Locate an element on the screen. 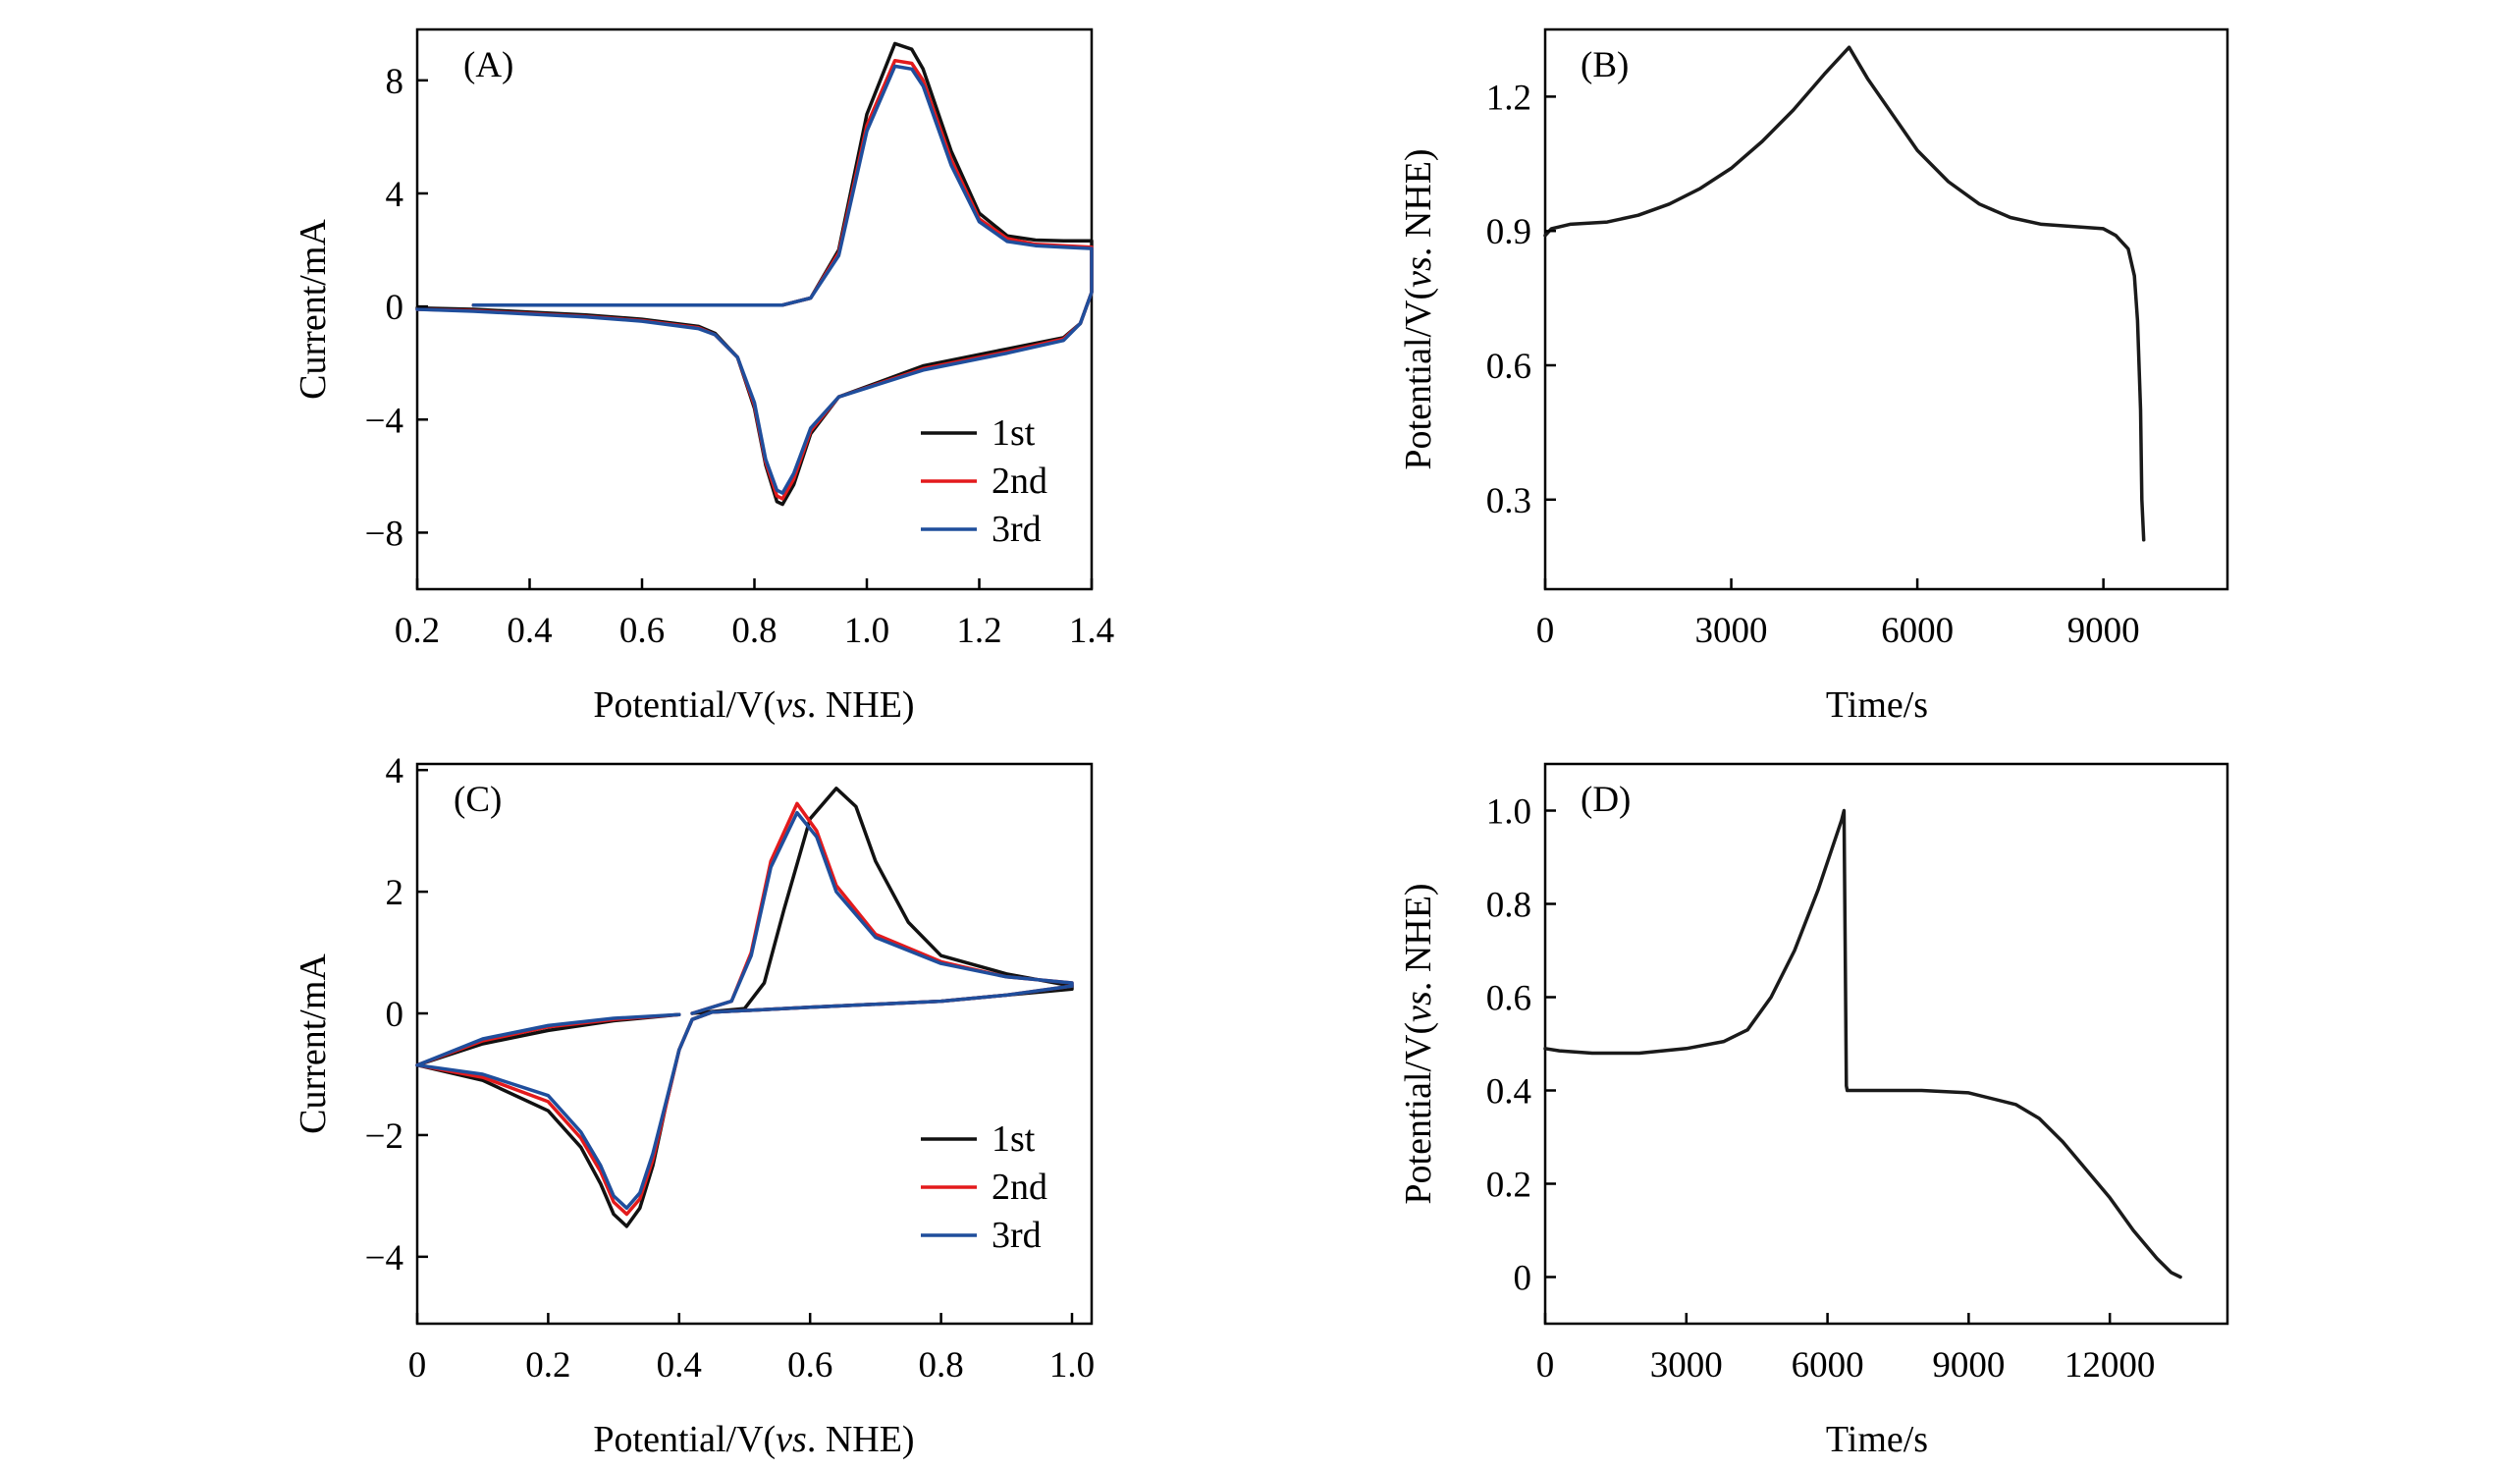  legend-c-label-2nd: 2nd is located at coordinates (1019, 1187).